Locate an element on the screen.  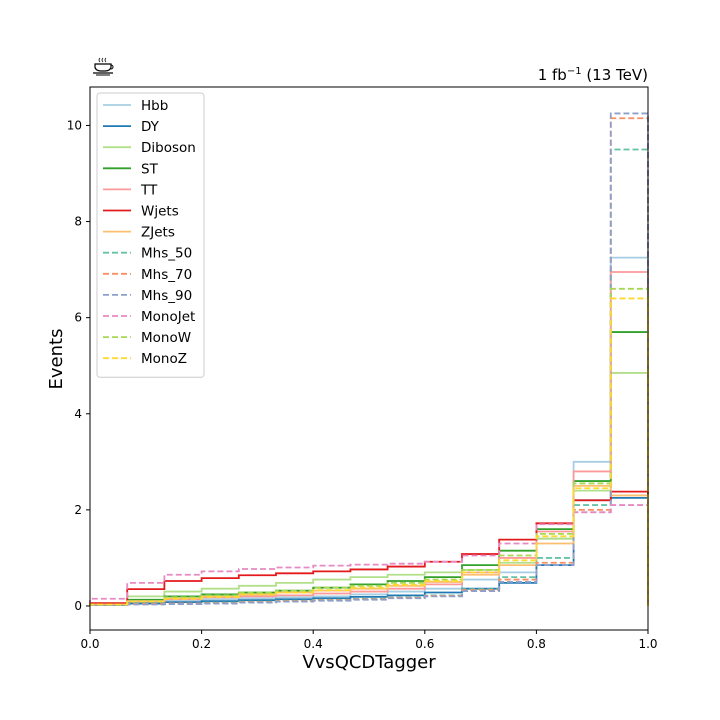
series-line-wjets is located at coordinates (369, 548).